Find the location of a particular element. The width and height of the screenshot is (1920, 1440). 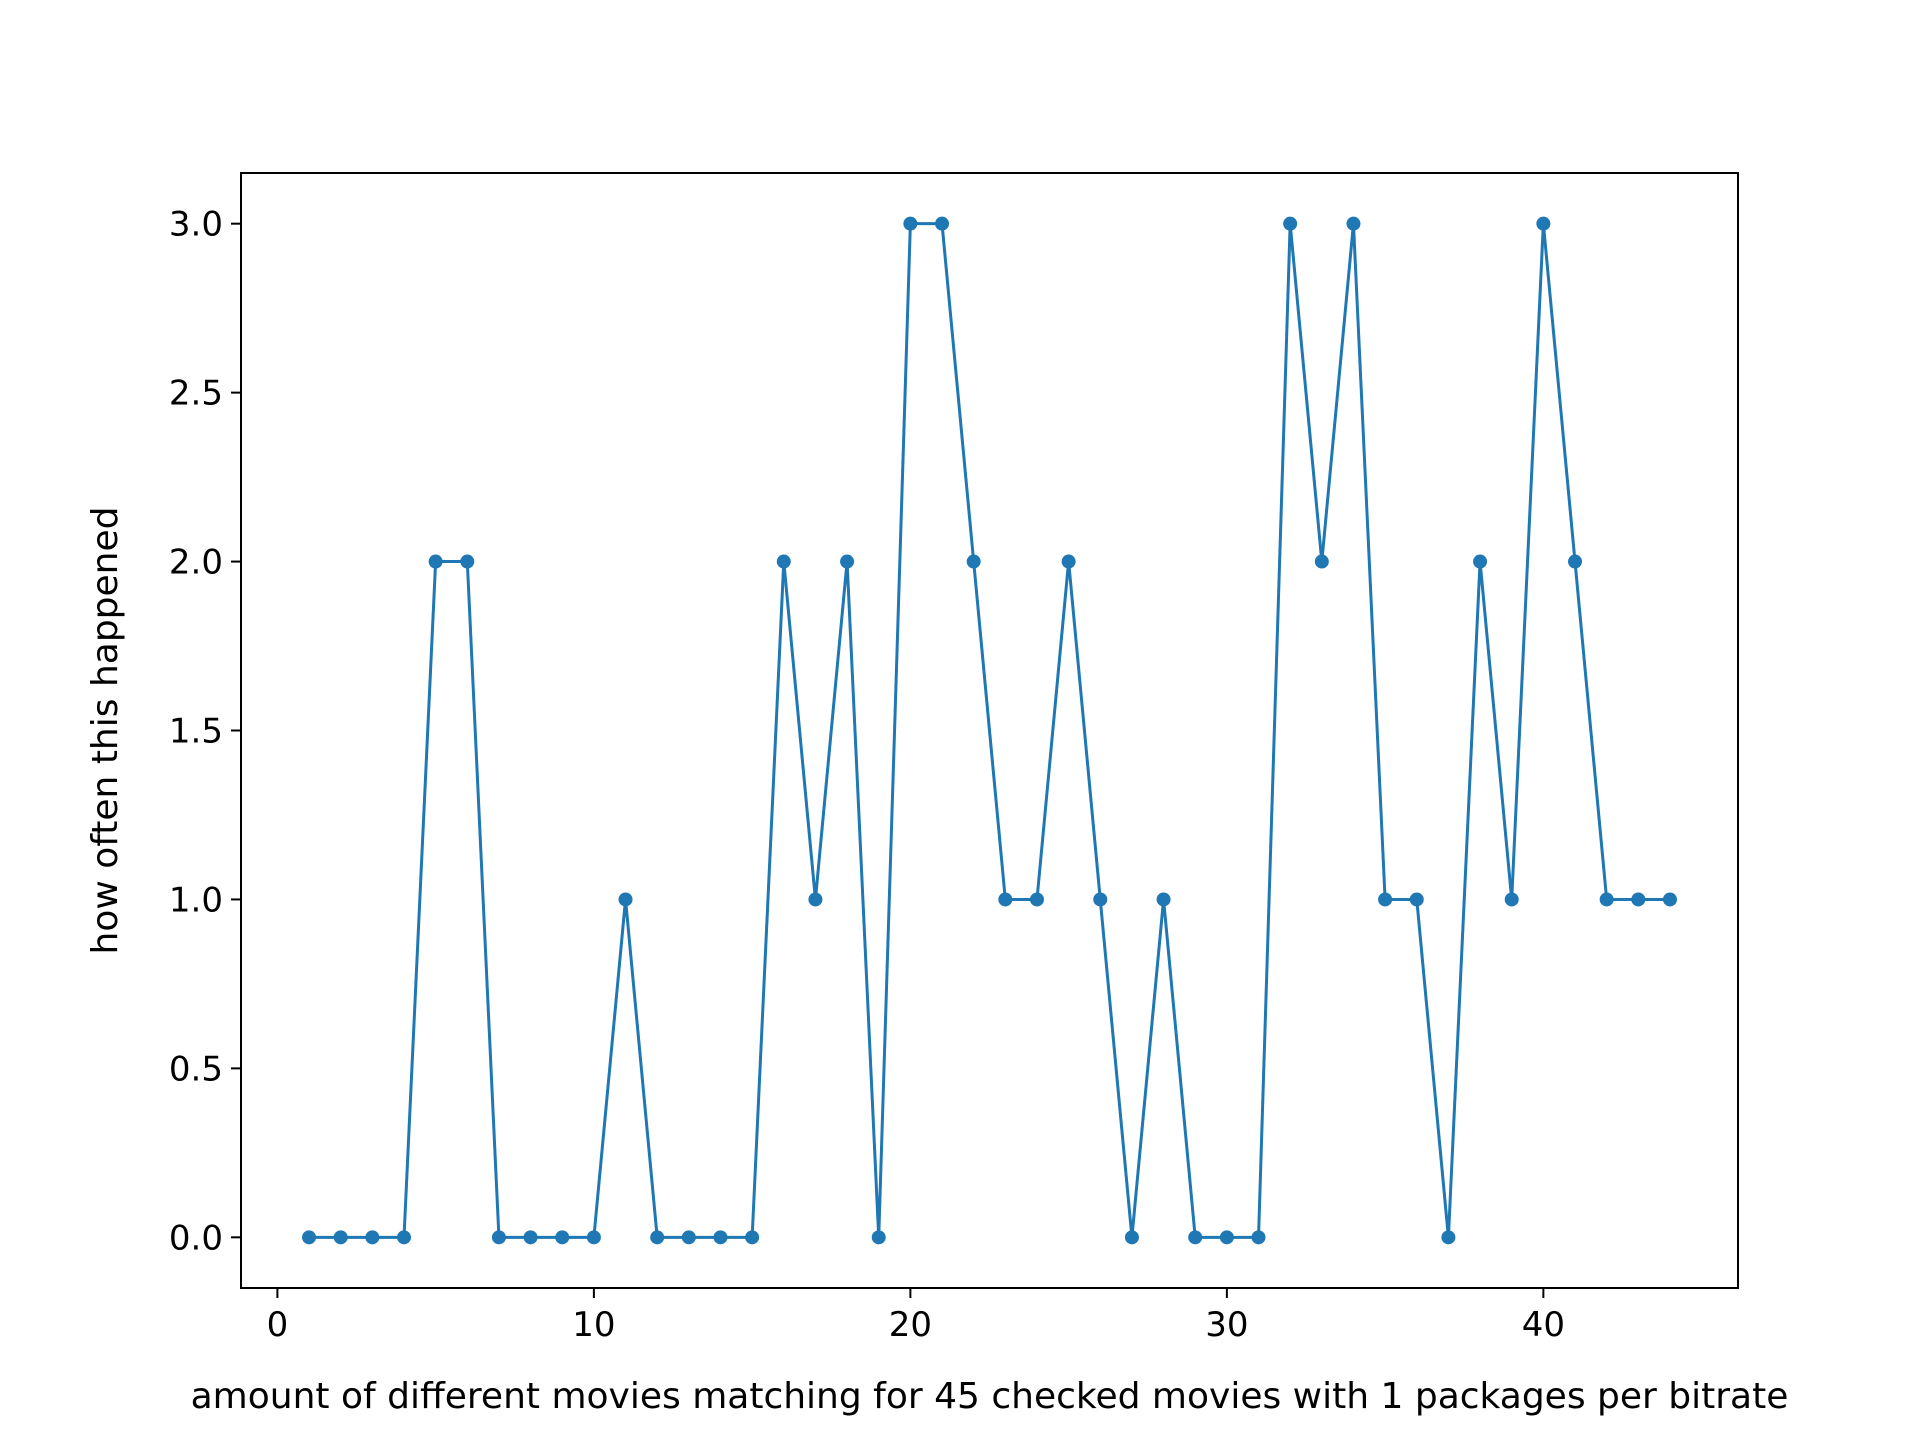

y-tick-label: 0.5 is located at coordinates (196, 1069).